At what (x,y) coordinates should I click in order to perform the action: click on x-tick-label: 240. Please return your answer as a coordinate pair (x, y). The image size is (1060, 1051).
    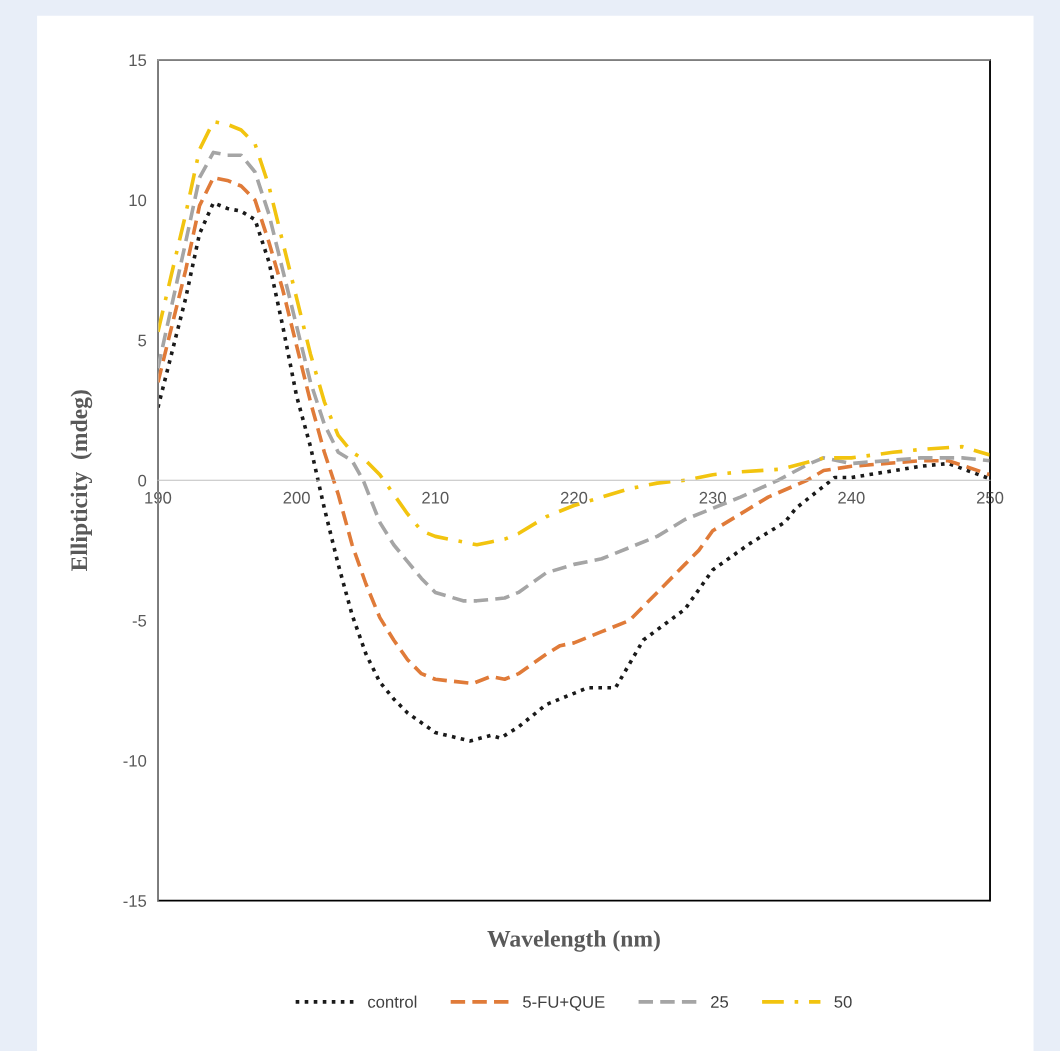
    Looking at the image, I should click on (851, 497).